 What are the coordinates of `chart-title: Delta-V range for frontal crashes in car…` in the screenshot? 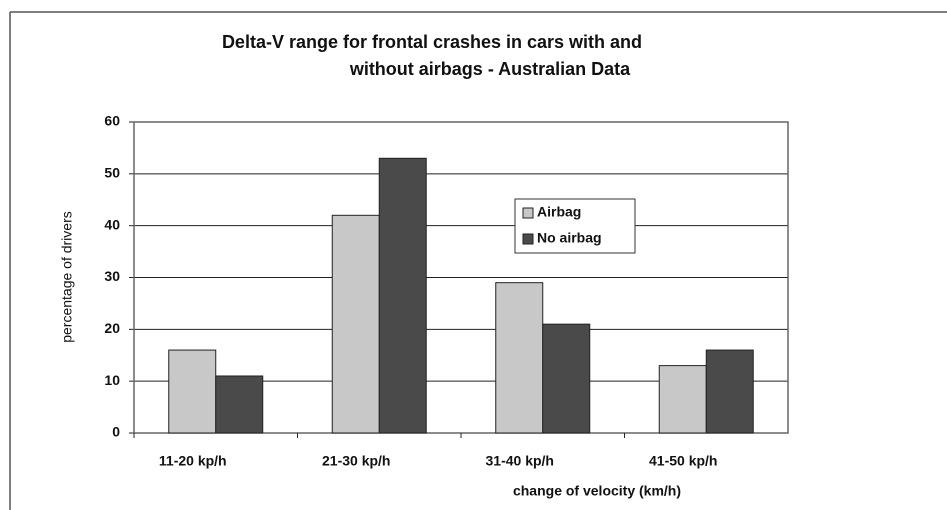 It's located at (432, 42).